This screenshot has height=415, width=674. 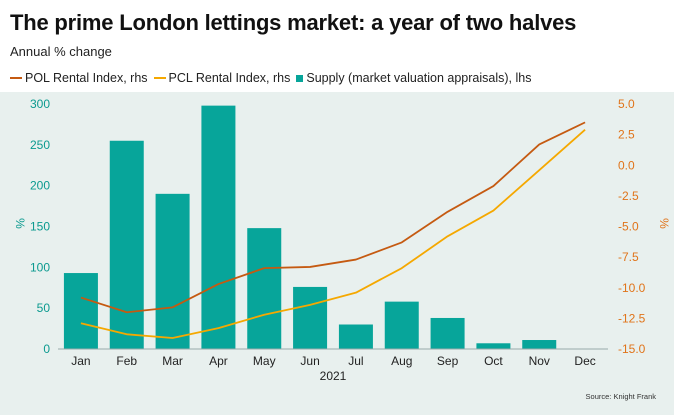 I want to click on left-axis-tick-label: 0, so click(x=46, y=349).